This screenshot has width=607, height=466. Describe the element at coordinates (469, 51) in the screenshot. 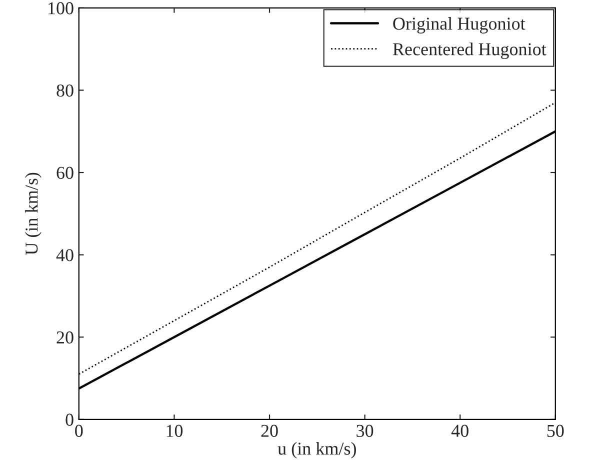

I see `legend-label: Recentered Hugoniot` at that location.